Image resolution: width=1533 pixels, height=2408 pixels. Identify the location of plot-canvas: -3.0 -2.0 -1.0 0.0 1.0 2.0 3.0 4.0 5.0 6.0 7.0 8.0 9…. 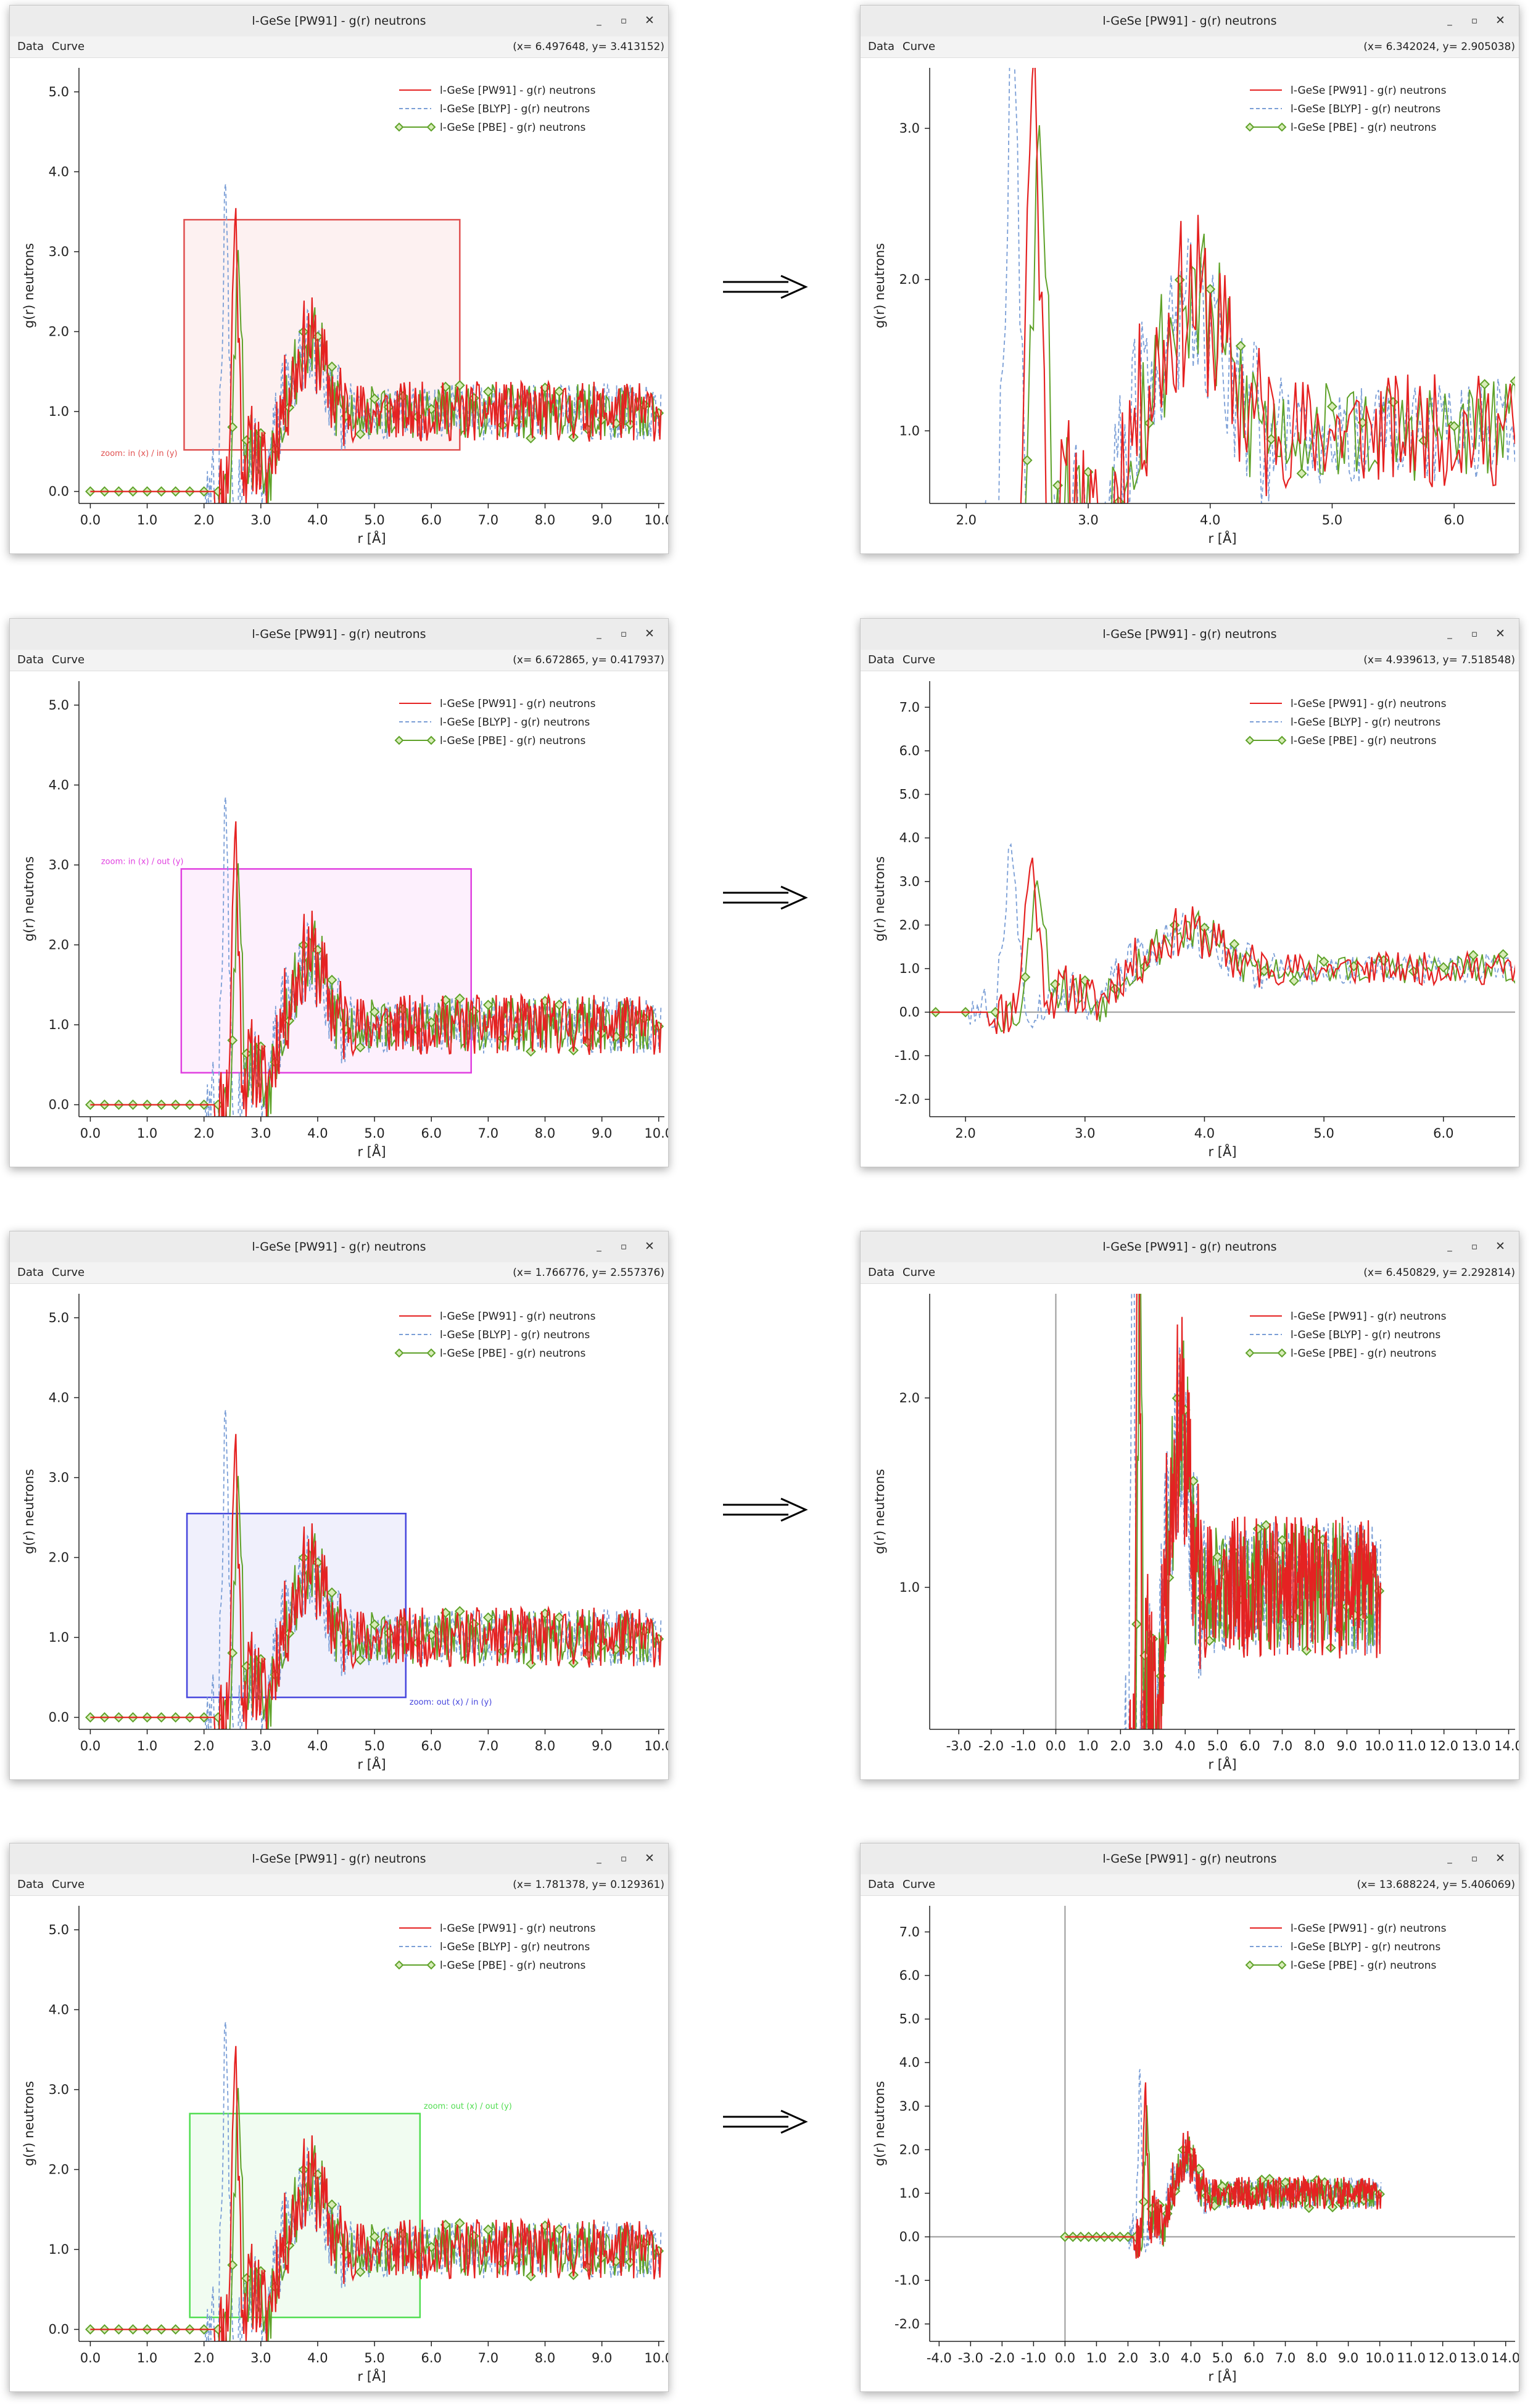
(1190, 1530).